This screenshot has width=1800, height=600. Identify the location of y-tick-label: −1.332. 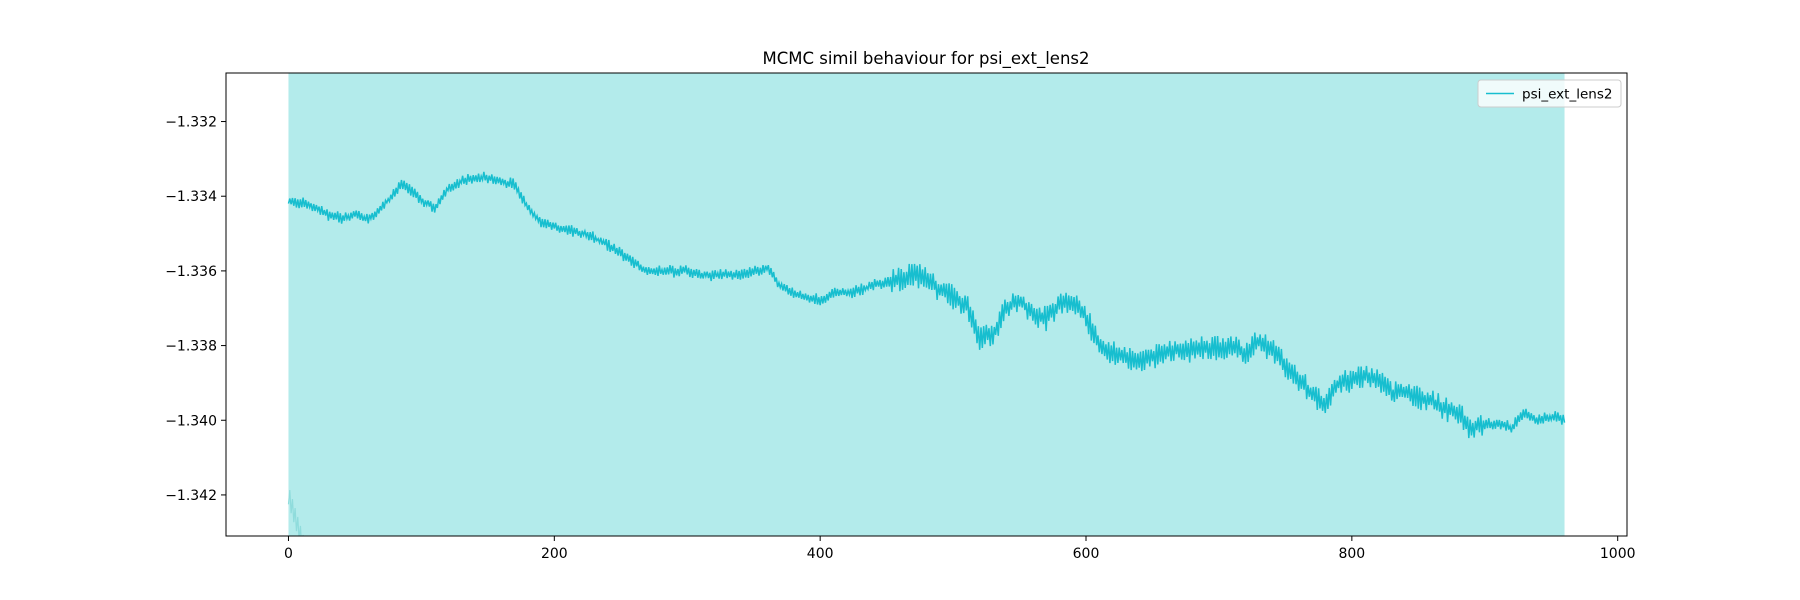
(191, 123).